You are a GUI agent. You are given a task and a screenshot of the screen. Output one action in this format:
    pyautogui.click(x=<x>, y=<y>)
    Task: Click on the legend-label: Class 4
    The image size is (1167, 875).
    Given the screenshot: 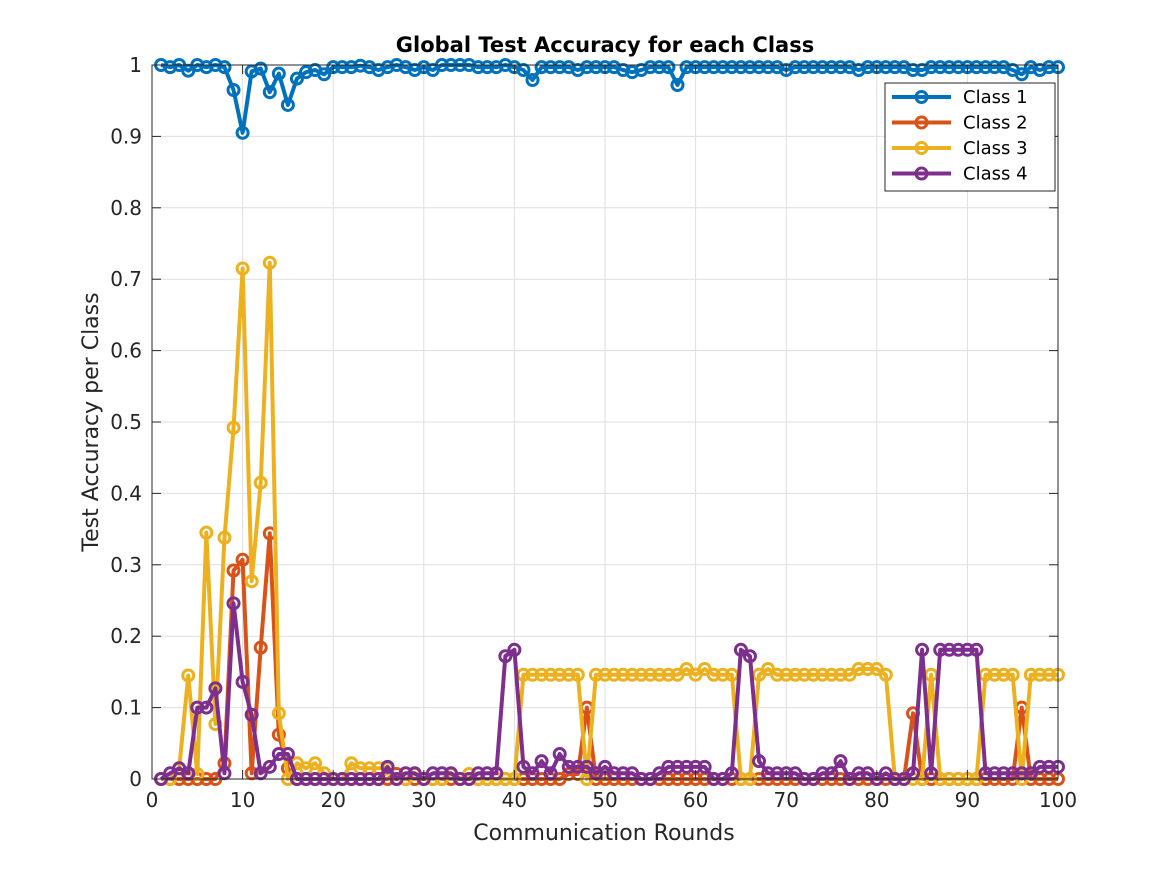 What is the action you would take?
    pyautogui.click(x=995, y=174)
    